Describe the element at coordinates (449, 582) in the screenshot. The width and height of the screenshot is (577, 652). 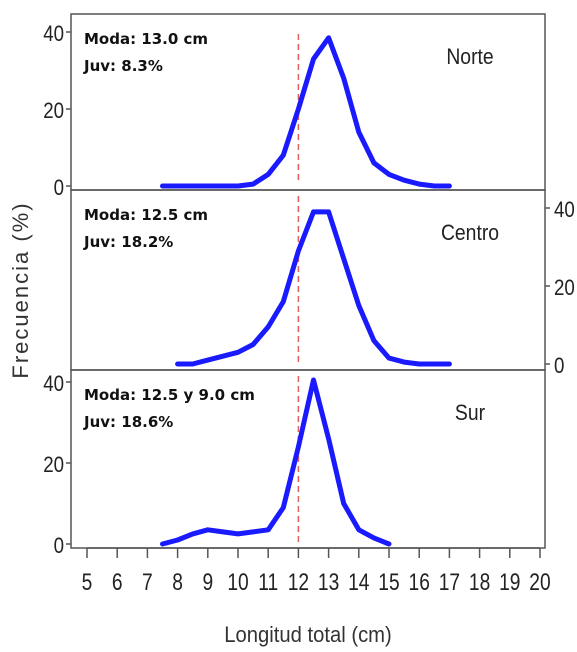
I see `x-tick-label: 17` at that location.